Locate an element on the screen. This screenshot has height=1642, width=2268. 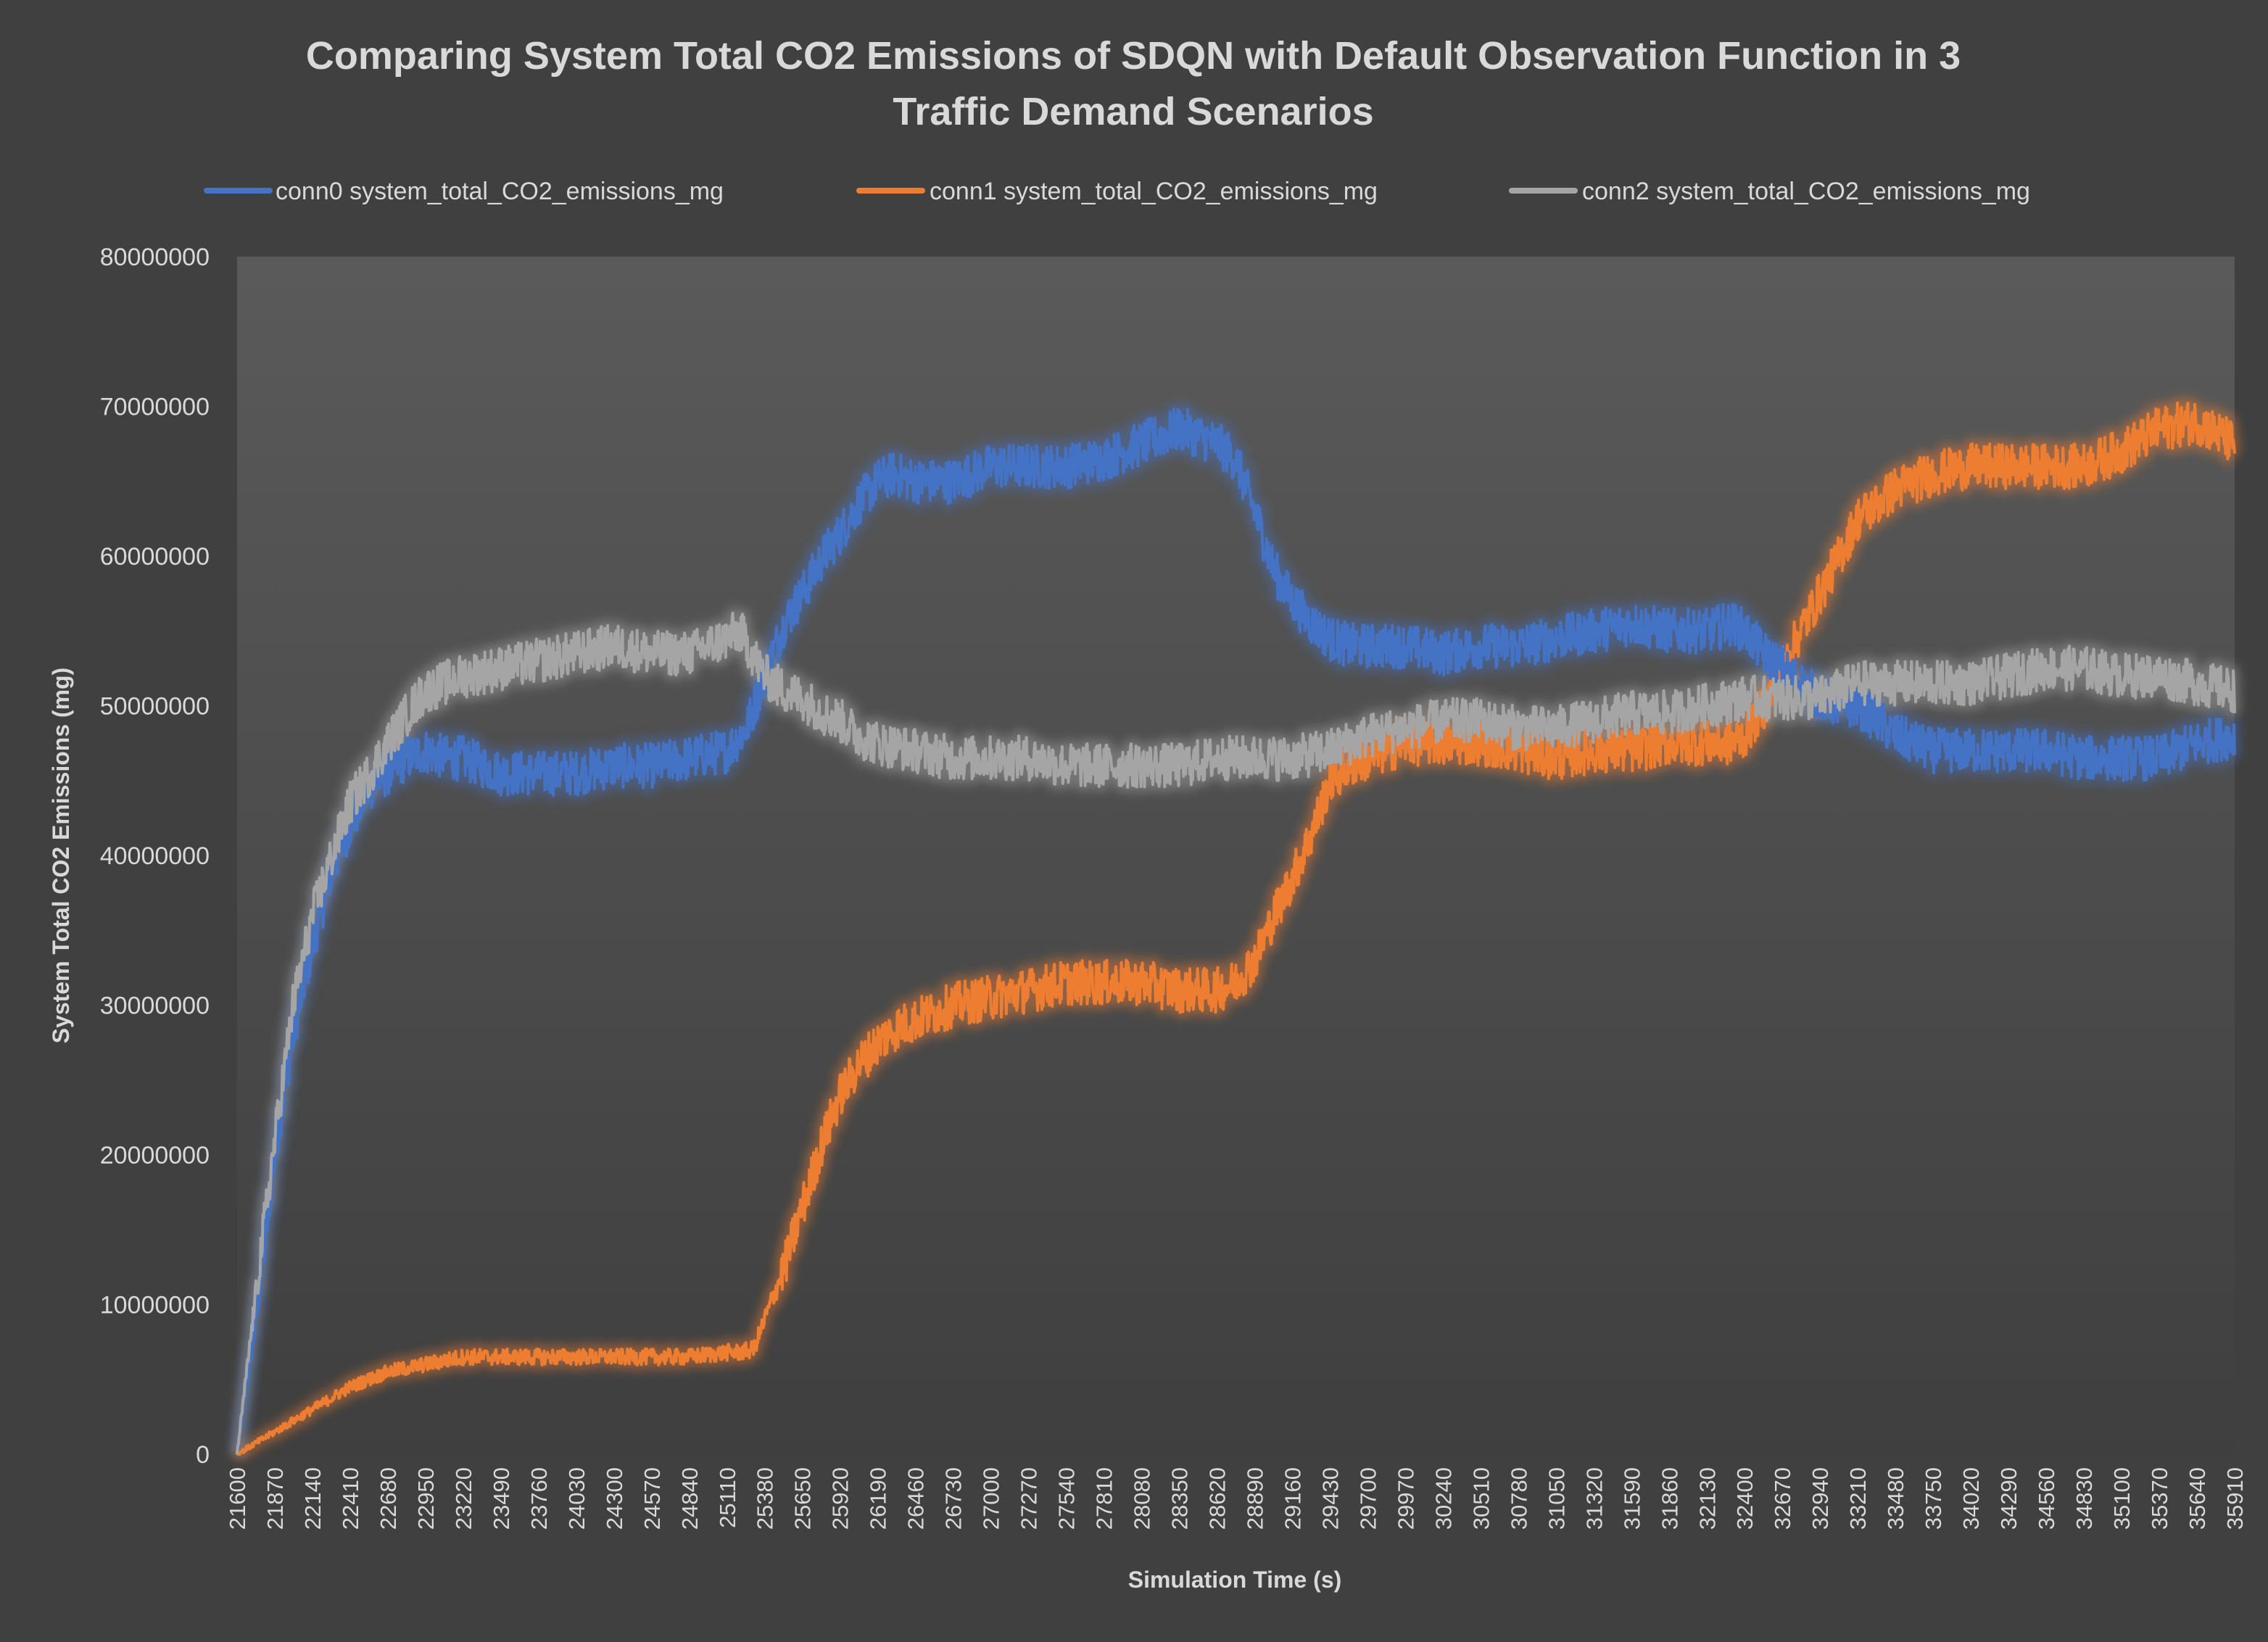
x-tick-label: 24030 is located at coordinates (576, 1498).